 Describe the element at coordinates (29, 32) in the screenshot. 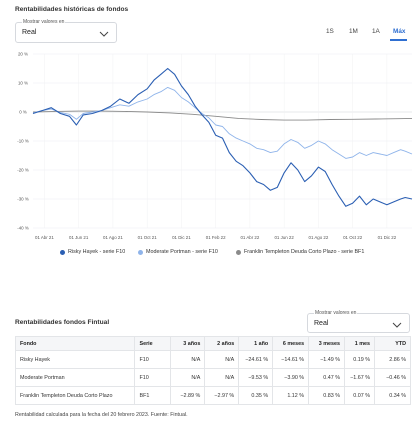

I see `history-select-value: Real` at that location.